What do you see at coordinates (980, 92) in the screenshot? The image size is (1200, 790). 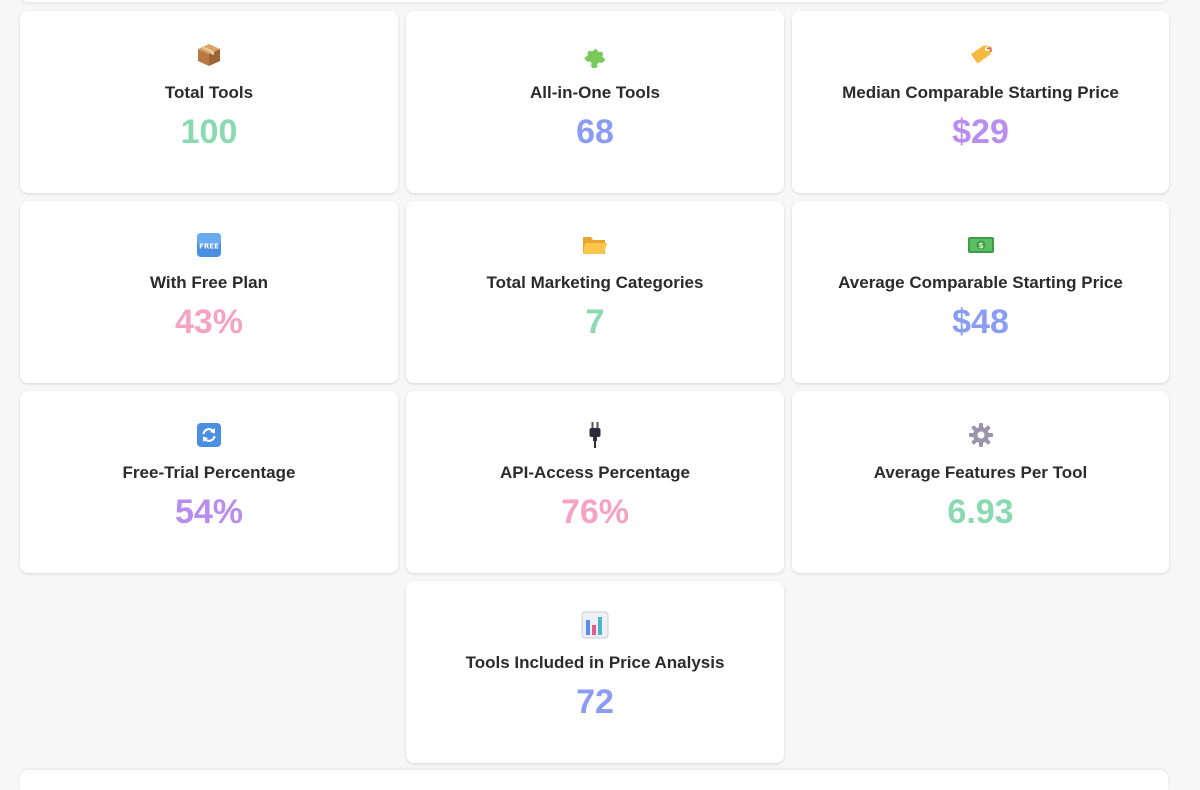 I see `stat-label: Median Comparable Starting Price` at bounding box center [980, 92].